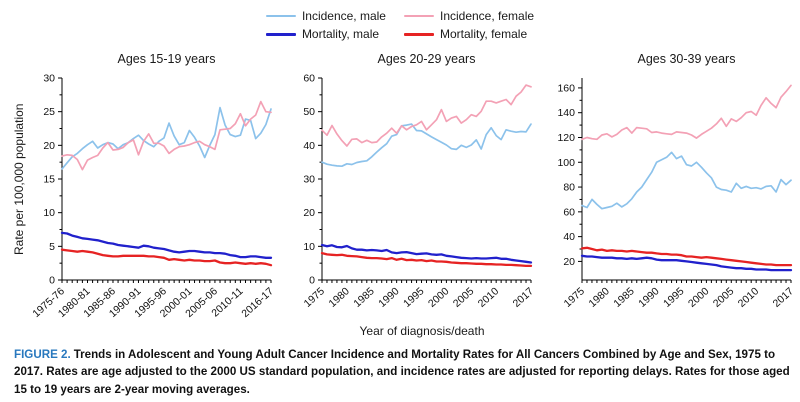 The height and width of the screenshot is (402, 800). Describe the element at coordinates (280, 16) in the screenshot. I see `incidence-male-line-swatch` at that location.